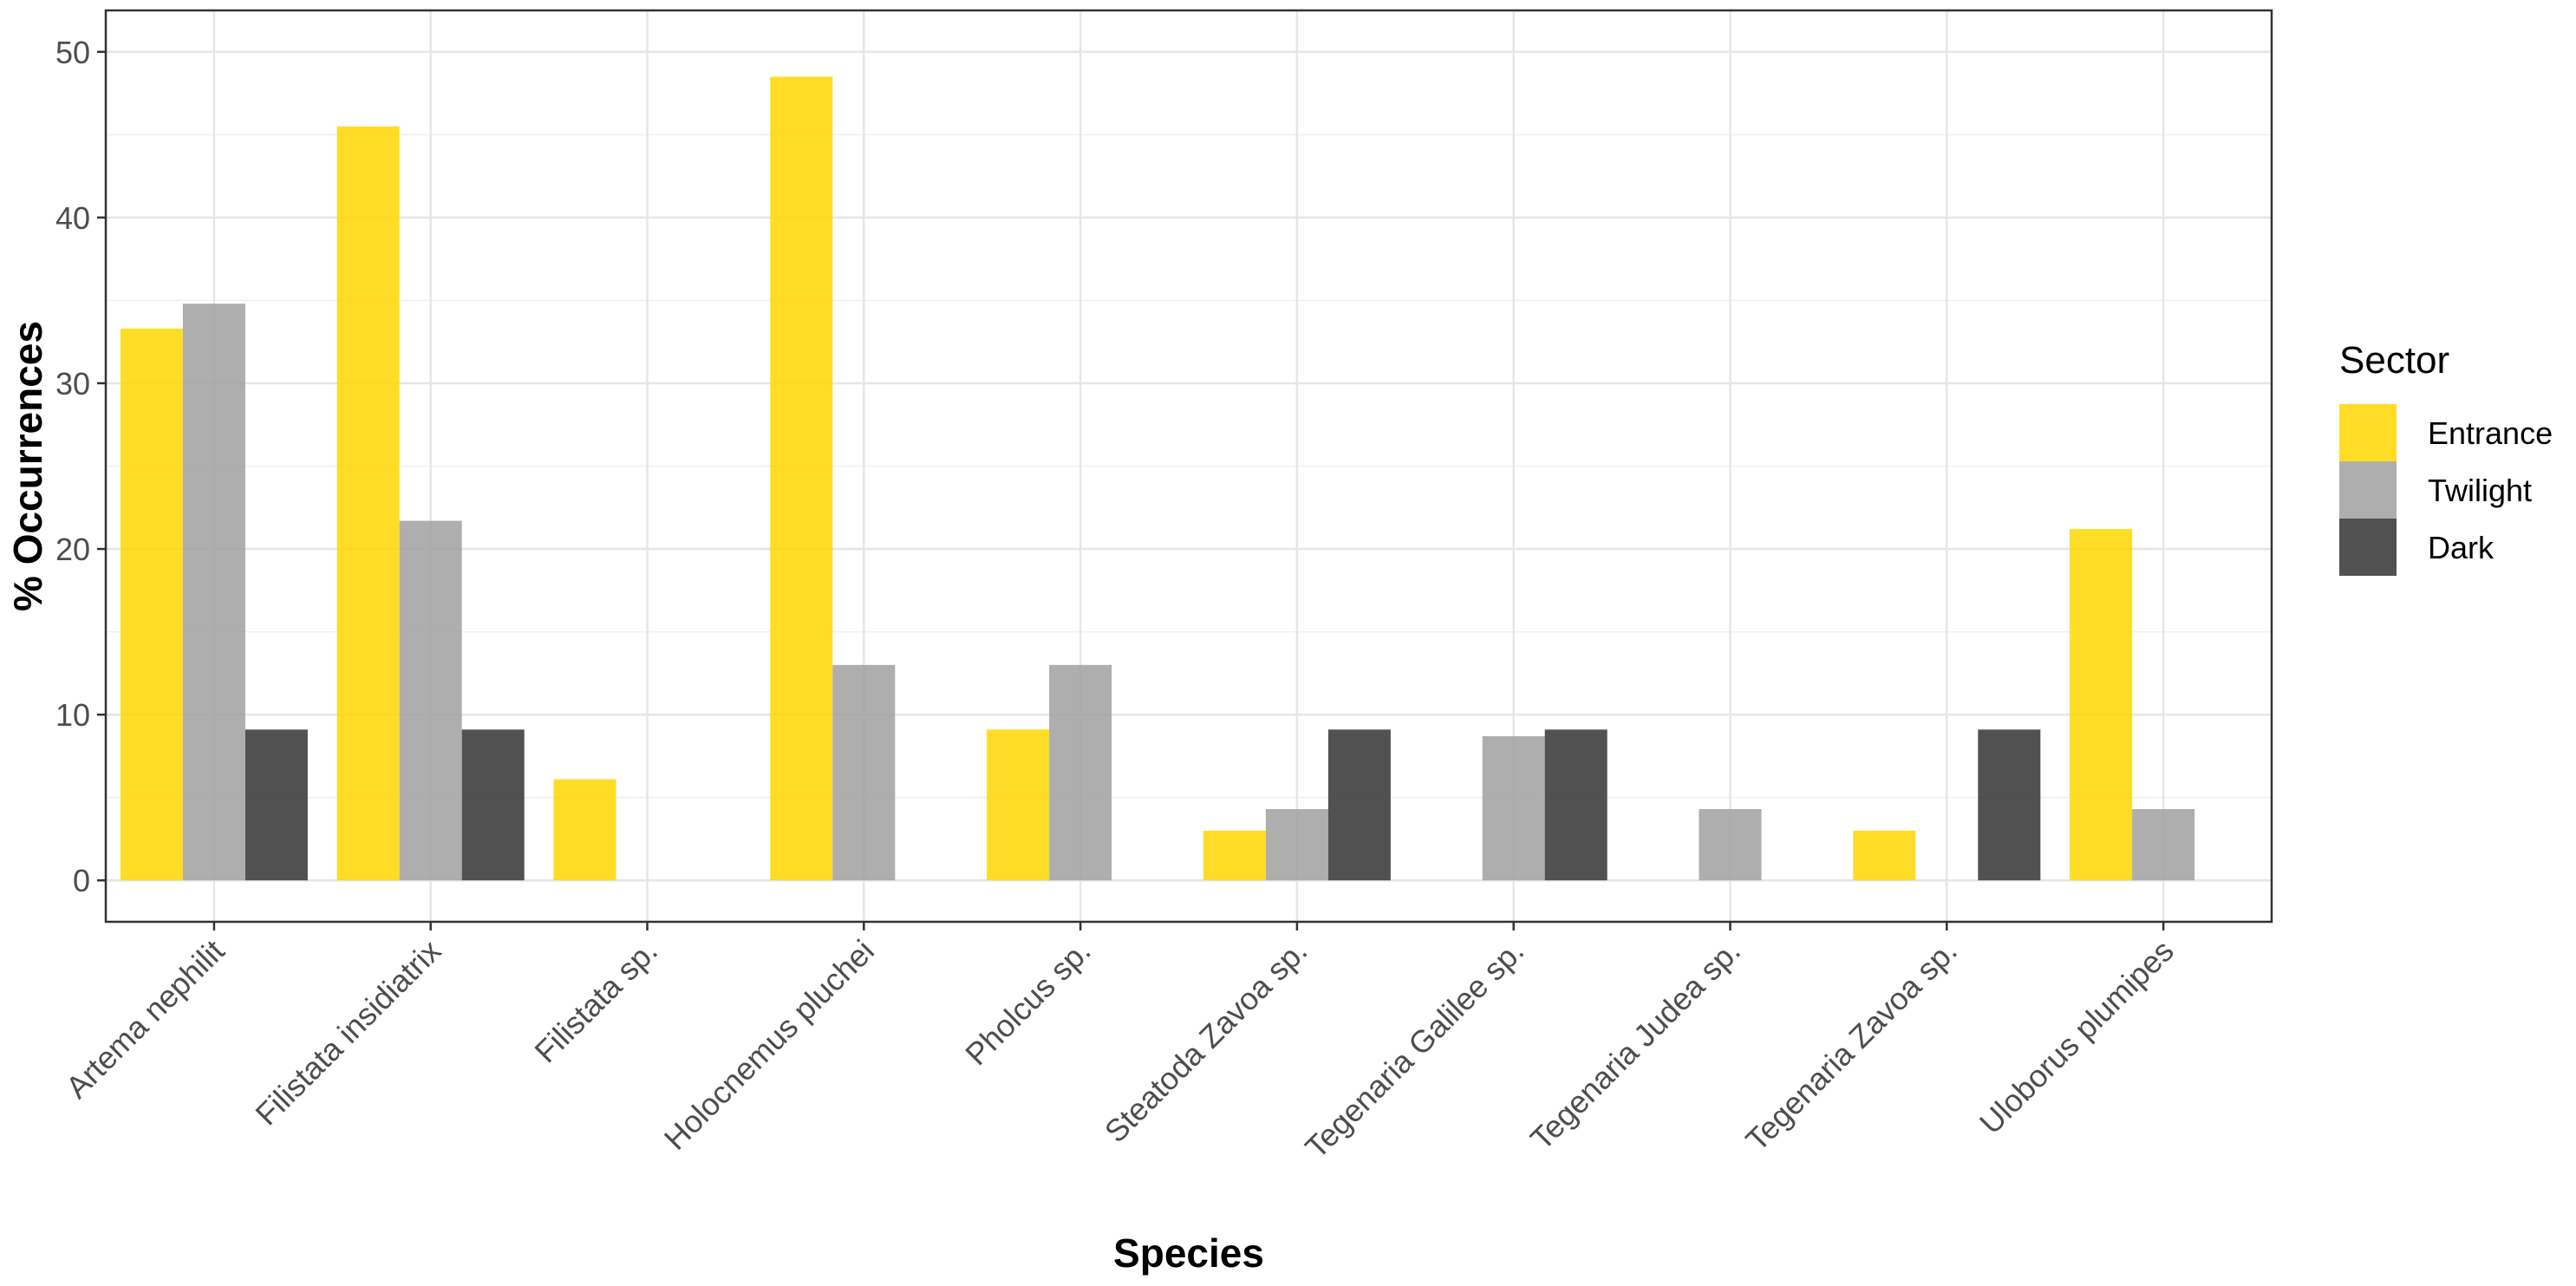 Image resolution: width=2576 pixels, height=1286 pixels. Describe the element at coordinates (72, 218) in the screenshot. I see `y-tick-label: 40` at that location.